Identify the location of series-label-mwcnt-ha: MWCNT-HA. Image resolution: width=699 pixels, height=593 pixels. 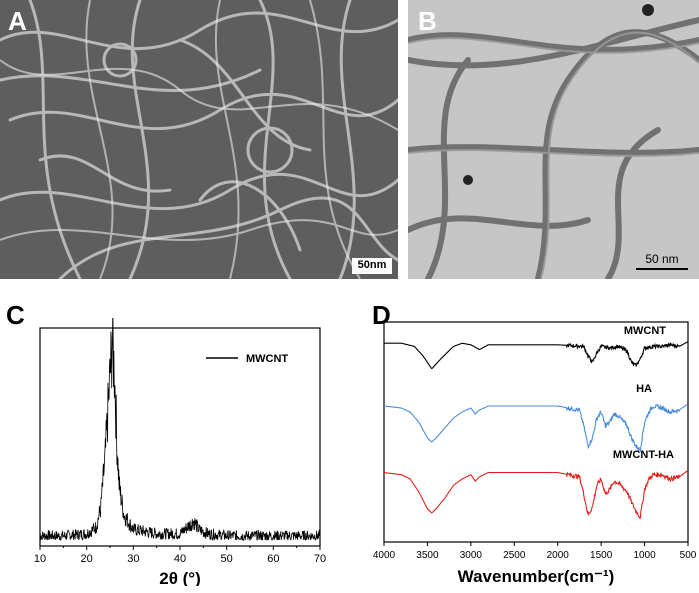
(643, 455).